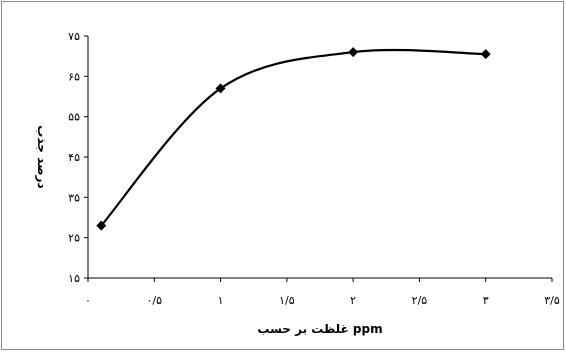 This screenshot has height=352, width=566. I want to click on y-tick-label: ۳۵, so click(74, 197).